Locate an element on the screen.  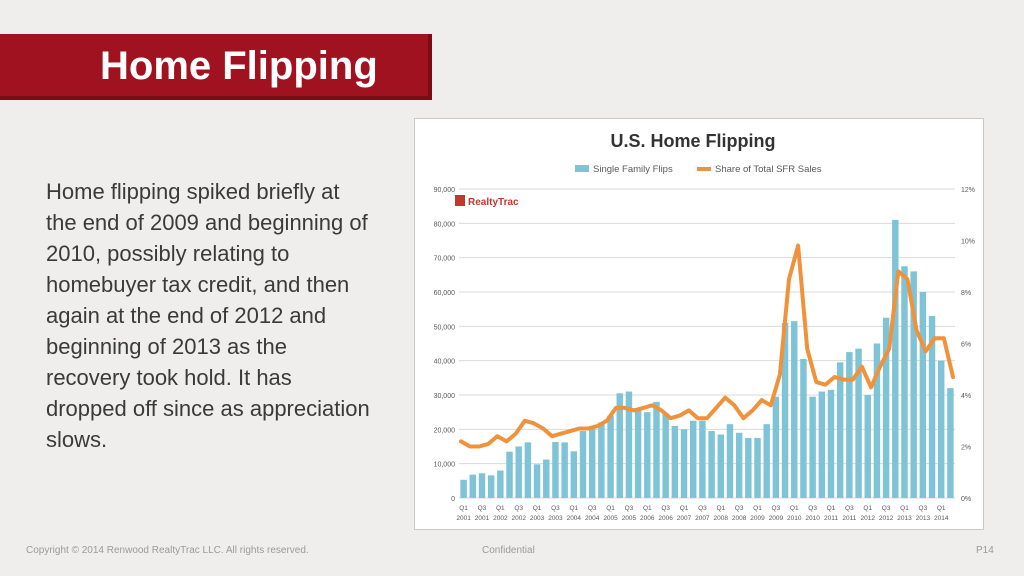
x-tick-year: 2002 is located at coordinates (518, 518).